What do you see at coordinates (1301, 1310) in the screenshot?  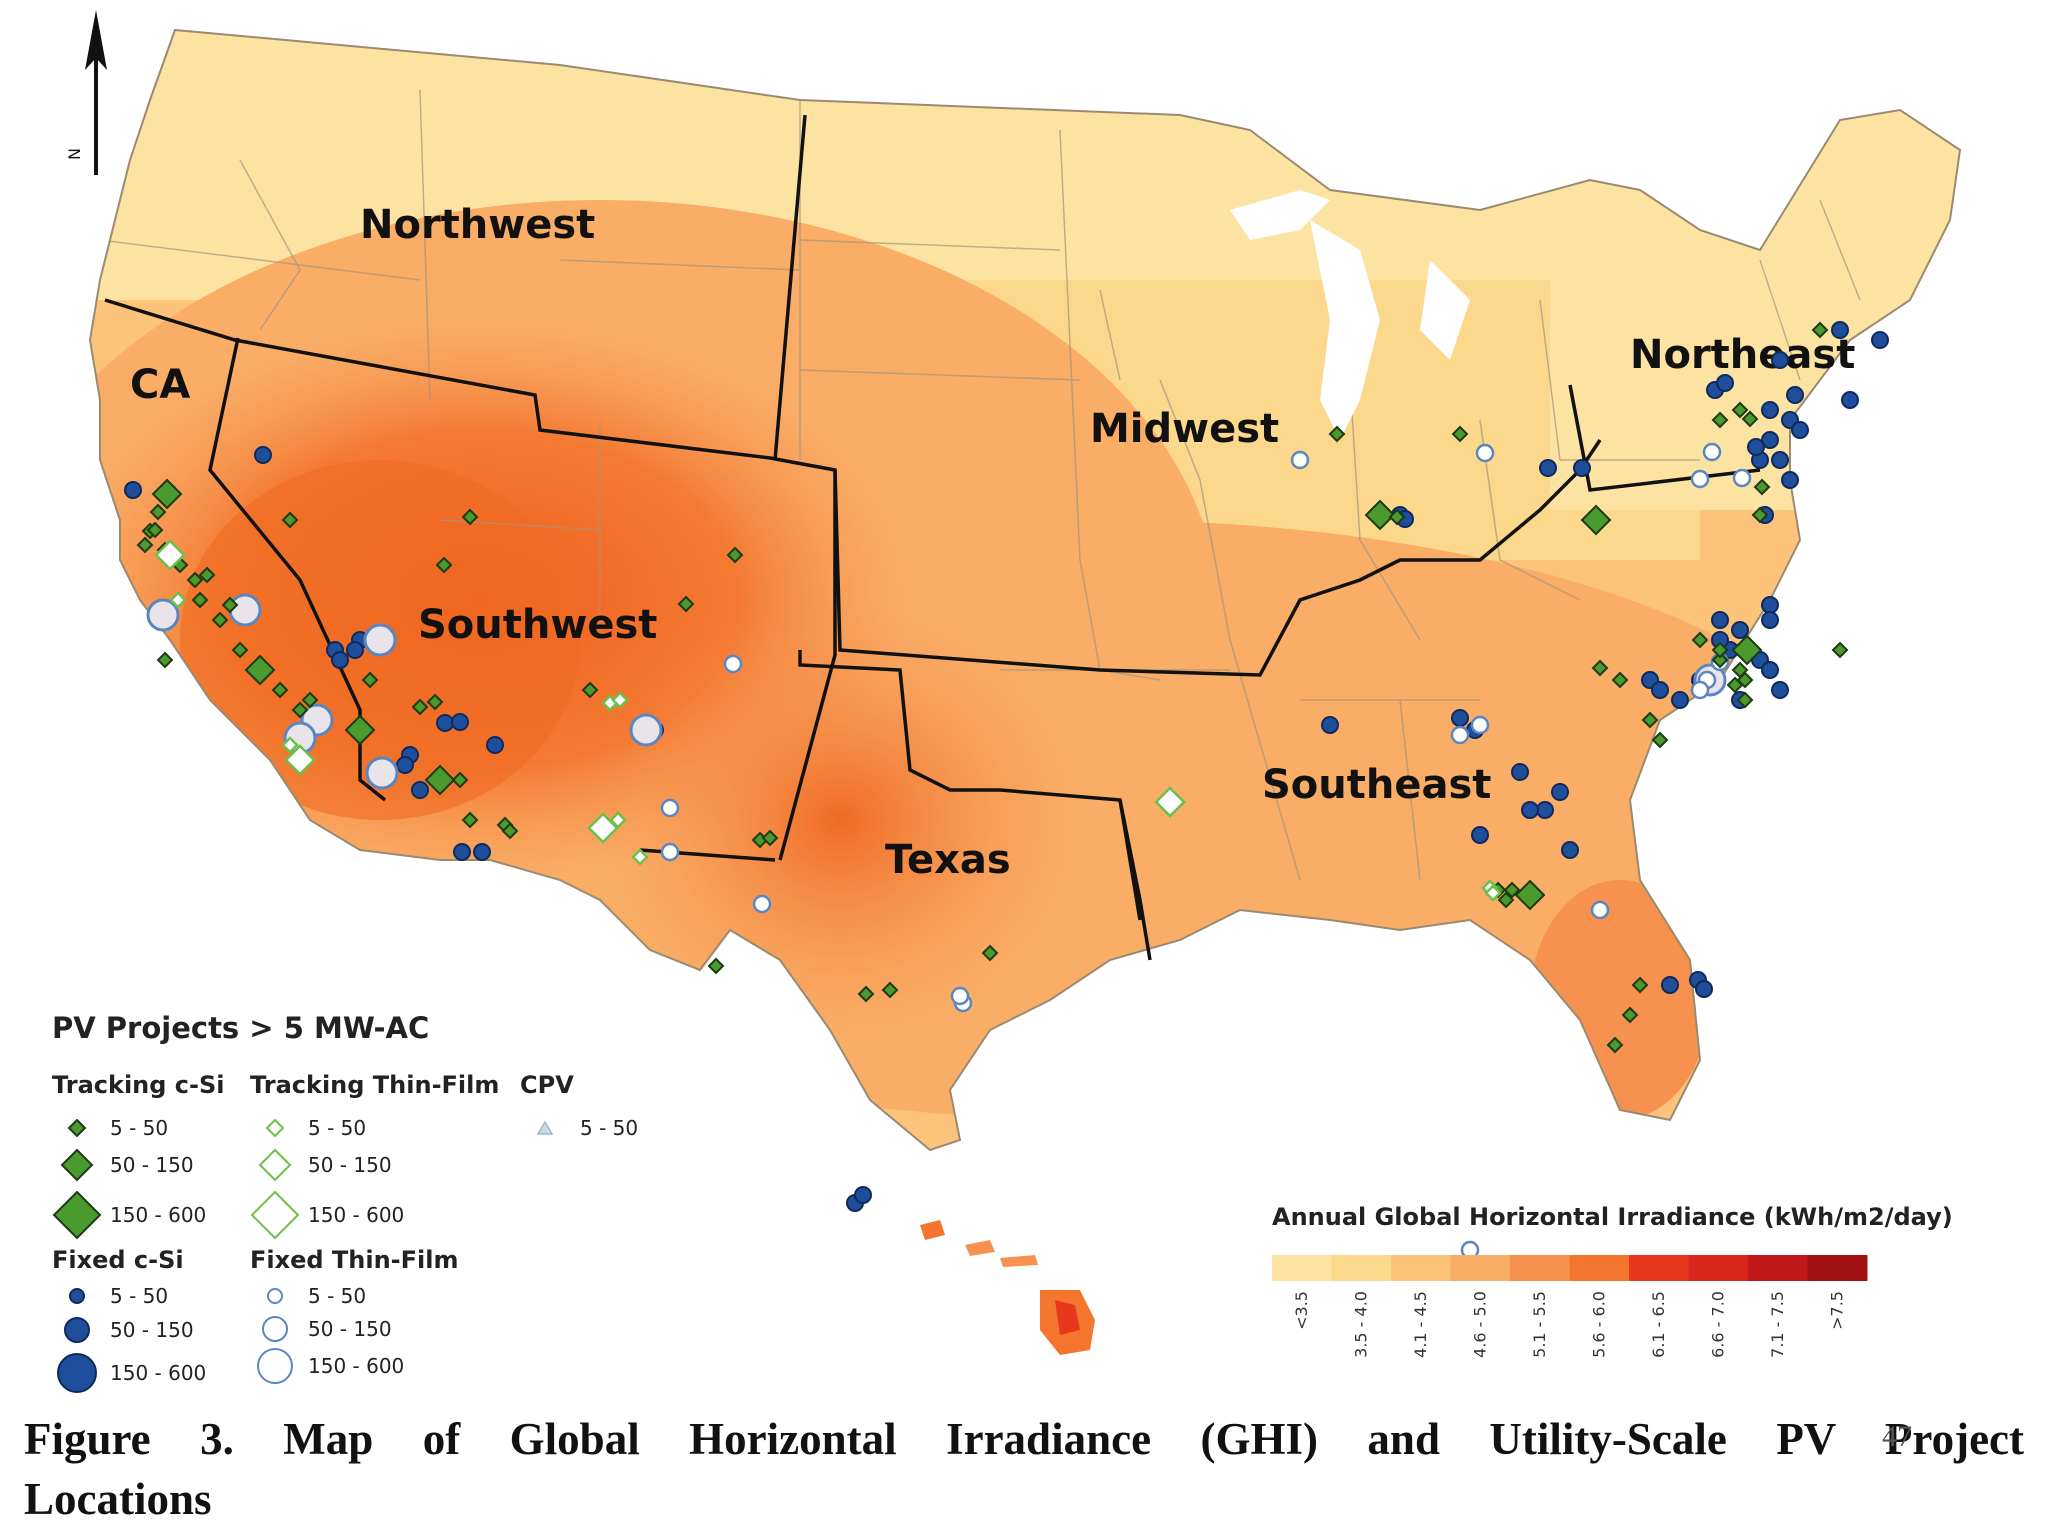 I see `ghi-tick-label-0: <3.5` at bounding box center [1301, 1310].